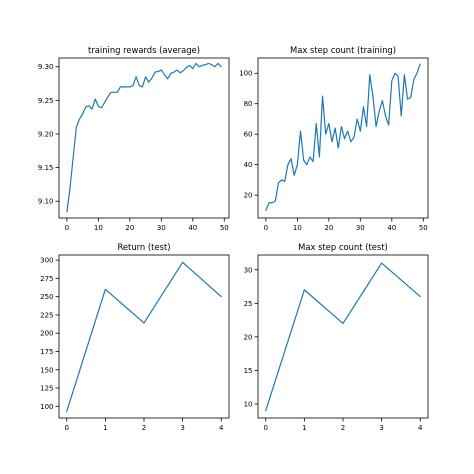 This screenshot has width=474, height=474. I want to click on y-tick-label: 9.25, so click(46, 101).